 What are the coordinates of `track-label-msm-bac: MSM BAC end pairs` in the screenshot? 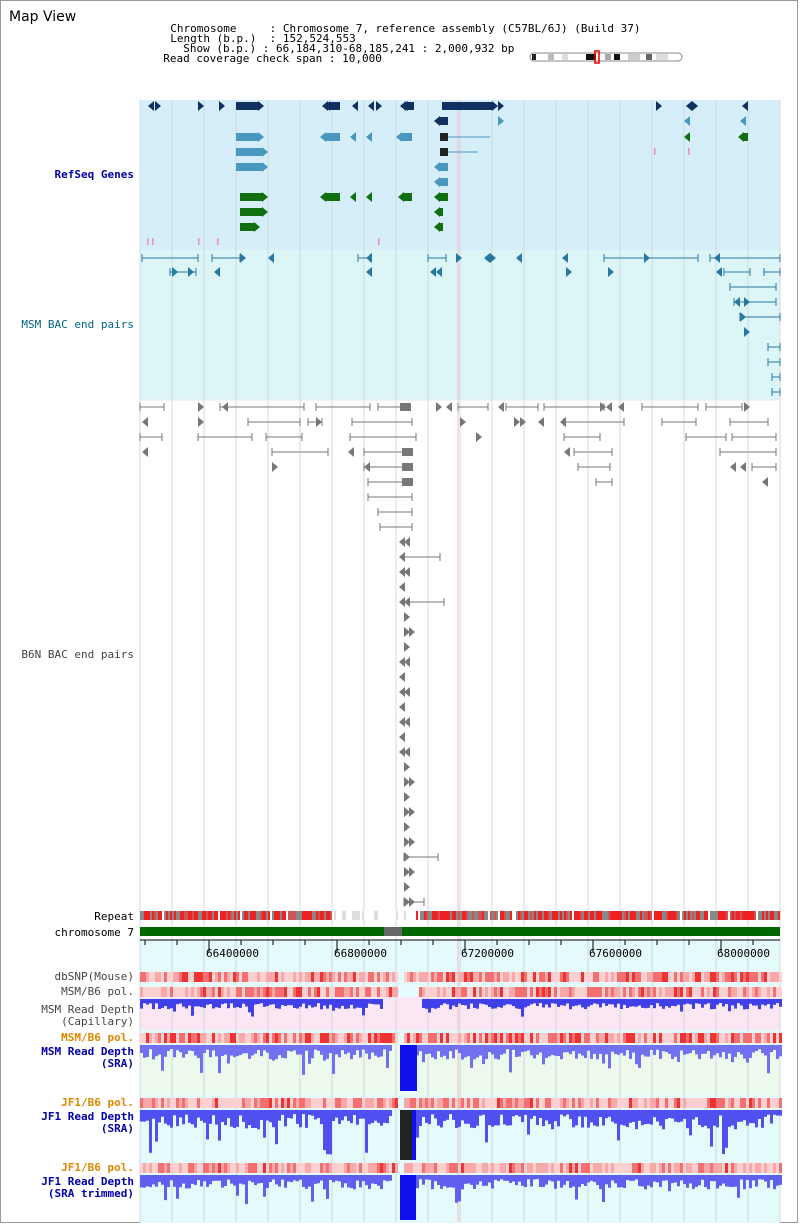 It's located at (77, 324).